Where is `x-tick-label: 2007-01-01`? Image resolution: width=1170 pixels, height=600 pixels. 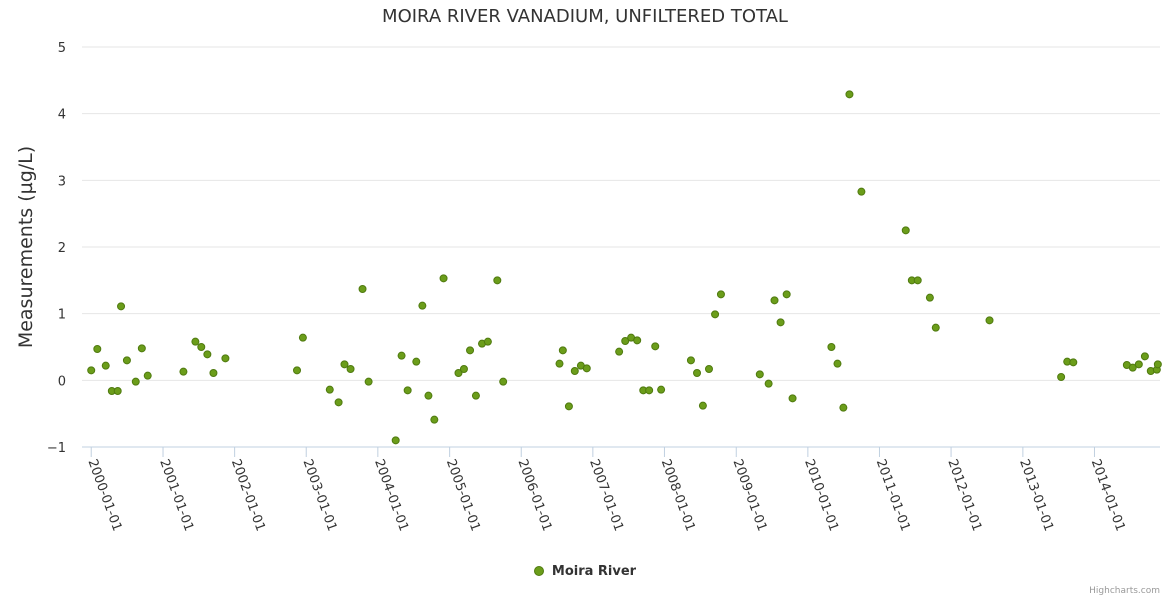 x-tick-label: 2007-01-01 is located at coordinates (606, 495).